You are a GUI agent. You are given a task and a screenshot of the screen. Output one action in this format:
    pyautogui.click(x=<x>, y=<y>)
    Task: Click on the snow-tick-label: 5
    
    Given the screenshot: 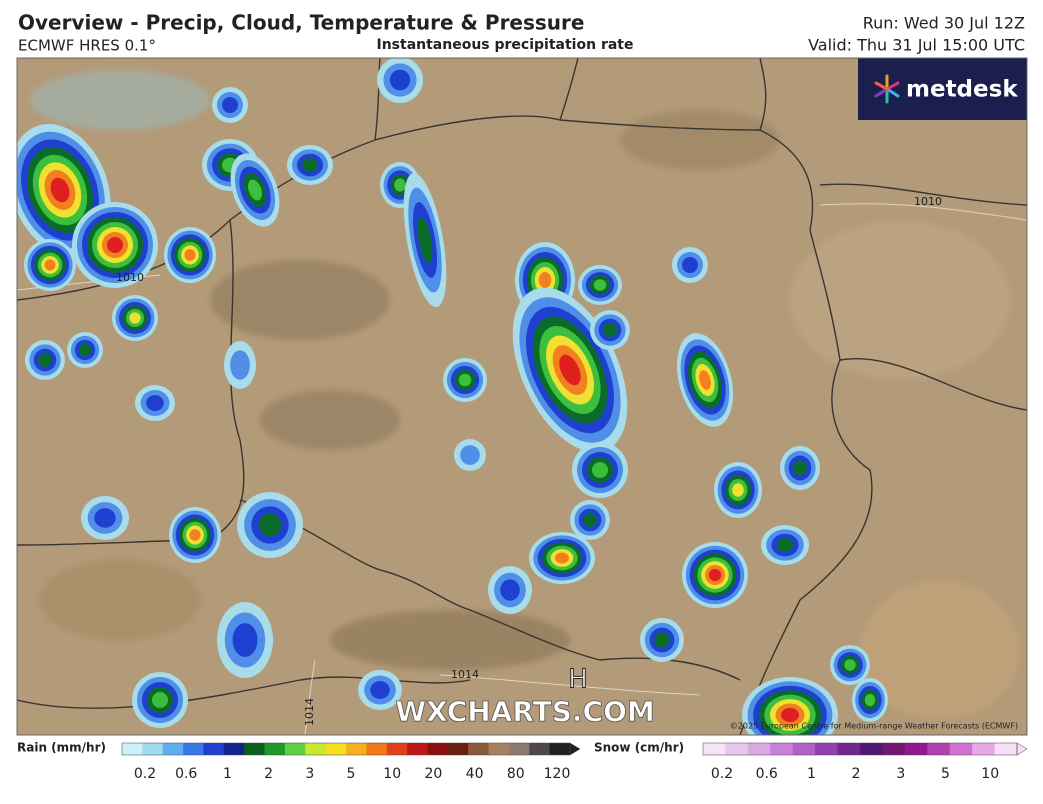 What is the action you would take?
    pyautogui.click(x=945, y=774)
    